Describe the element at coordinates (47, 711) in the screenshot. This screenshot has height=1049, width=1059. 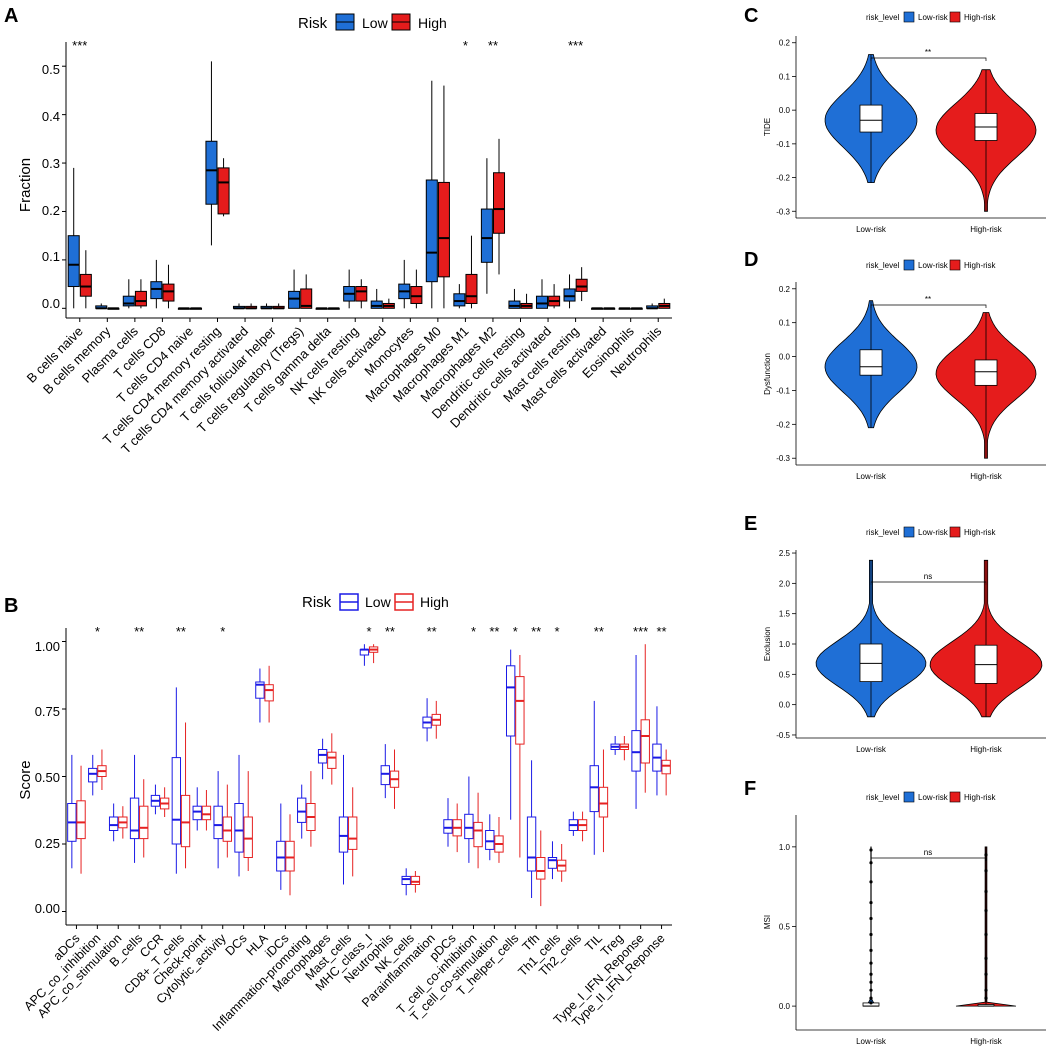
I see `chart-b-ytick-label: 0.75` at that location.